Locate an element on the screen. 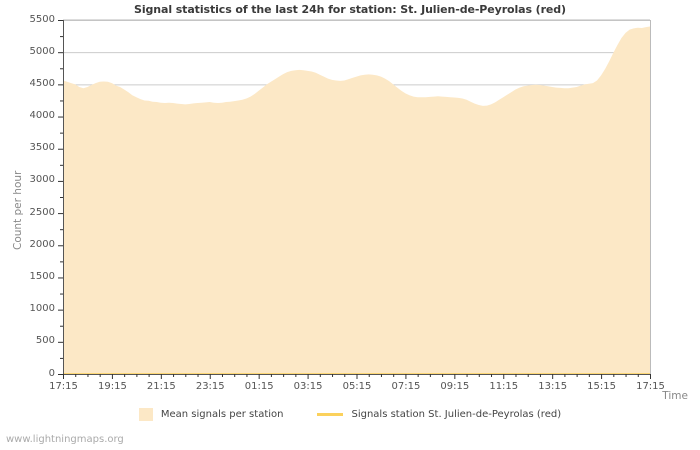 This screenshot has height=450, width=700. x-tick-label: 19:15 is located at coordinates (112, 386).